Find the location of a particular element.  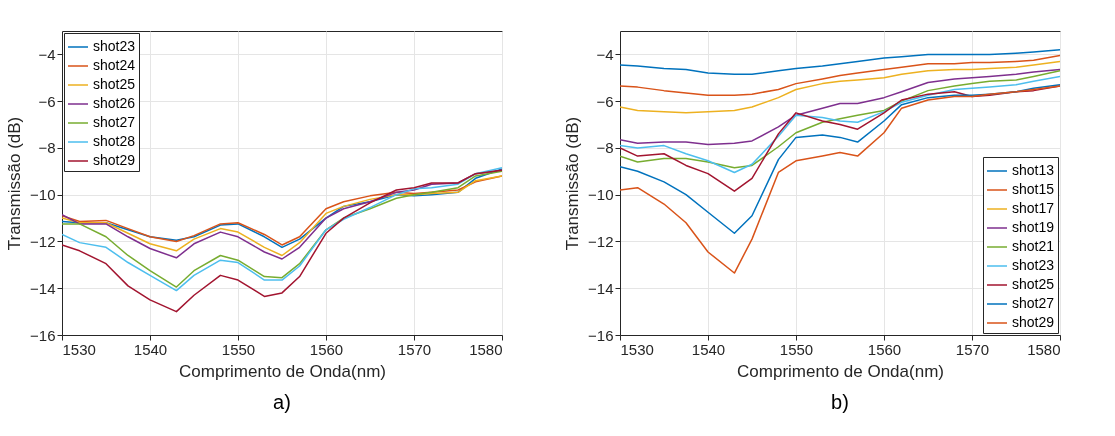

legend-label: shot28 is located at coordinates (114, 141).